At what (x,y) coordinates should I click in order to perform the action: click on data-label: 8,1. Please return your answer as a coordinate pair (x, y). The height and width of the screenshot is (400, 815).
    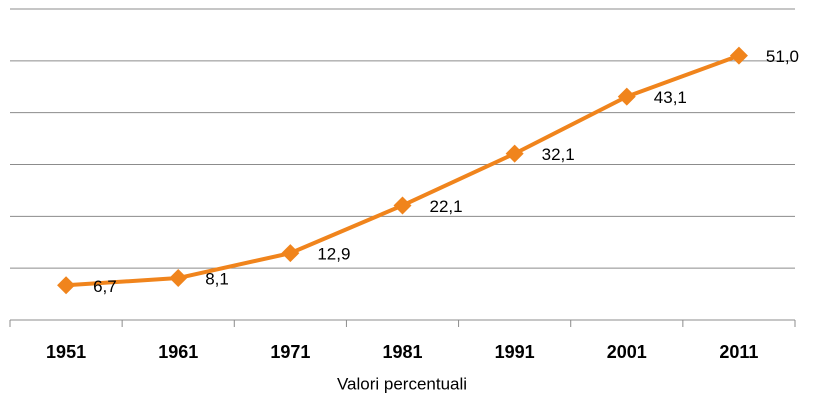
    Looking at the image, I should click on (217, 278).